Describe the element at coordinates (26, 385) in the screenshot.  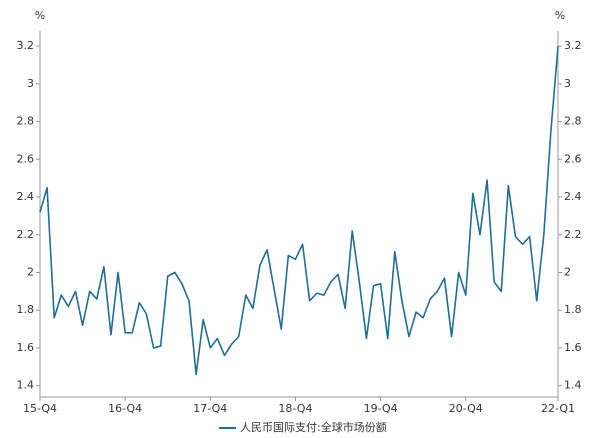
I see `y-tick-label: 1.4` at that location.